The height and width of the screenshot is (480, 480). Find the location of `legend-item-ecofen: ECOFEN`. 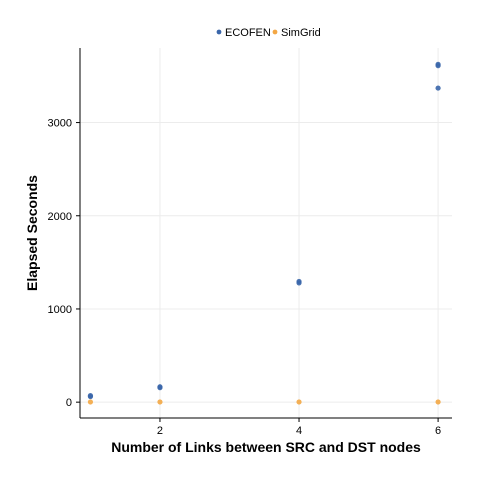

legend-item-ecofen: ECOFEN is located at coordinates (243, 33).